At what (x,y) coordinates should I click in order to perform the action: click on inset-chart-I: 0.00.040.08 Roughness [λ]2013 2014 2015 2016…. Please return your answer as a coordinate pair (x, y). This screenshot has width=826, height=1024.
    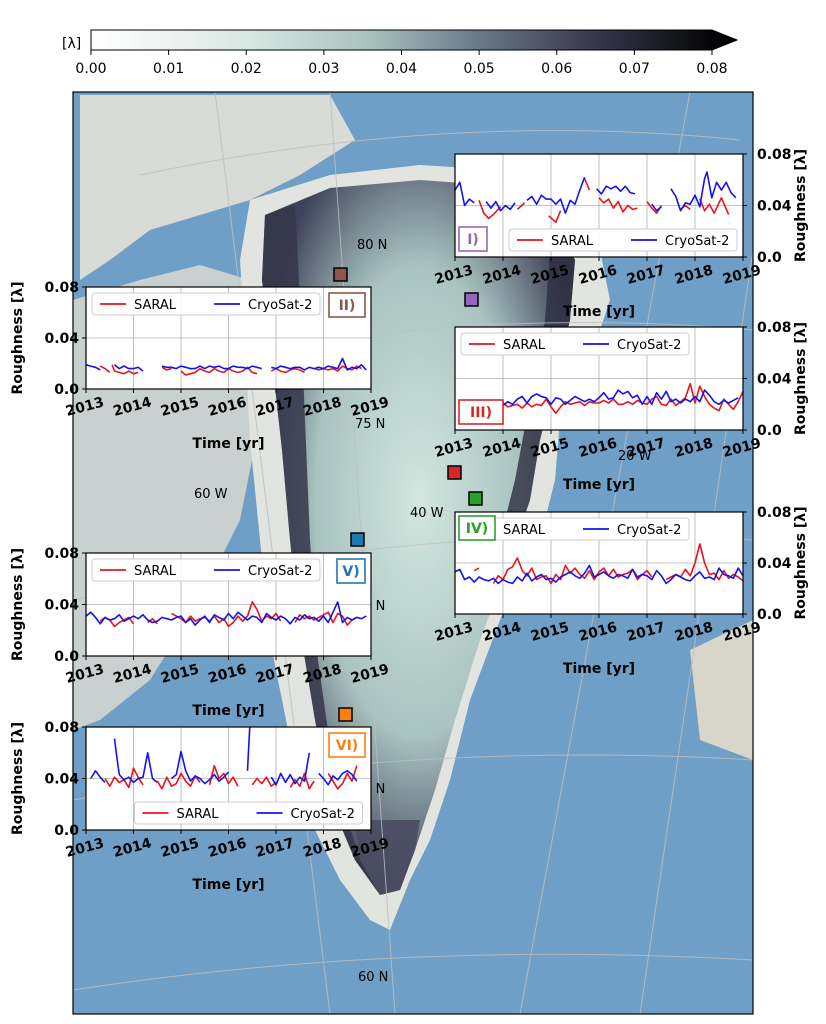
    Looking at the image, I should click on (621, 233).